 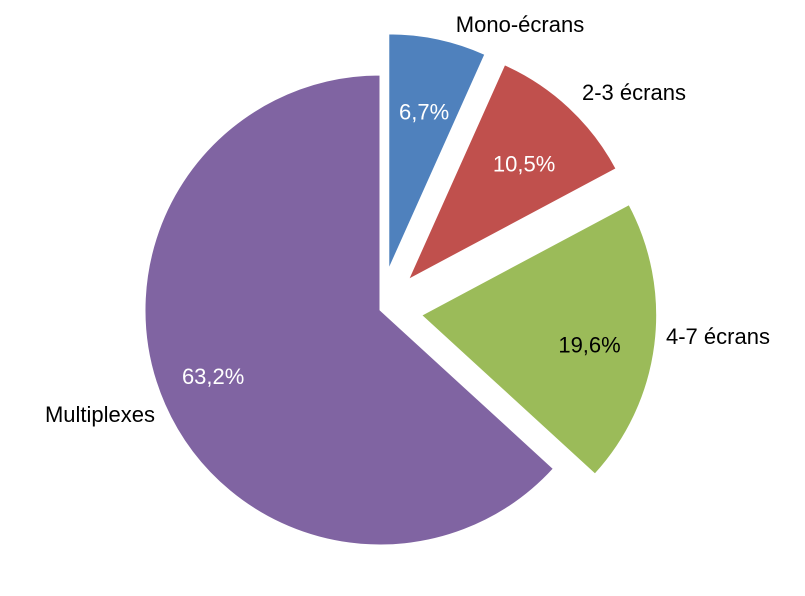 What do you see at coordinates (520, 24) in the screenshot?
I see `category-label: Mono-écrans` at bounding box center [520, 24].